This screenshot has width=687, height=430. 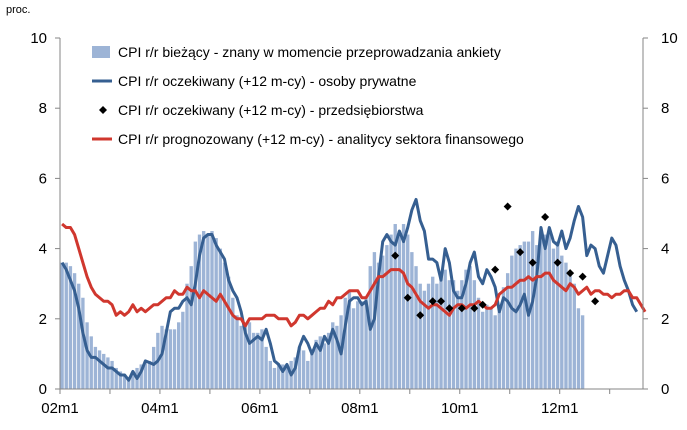 I want to click on y2-tick-label: 6, so click(x=665, y=178).